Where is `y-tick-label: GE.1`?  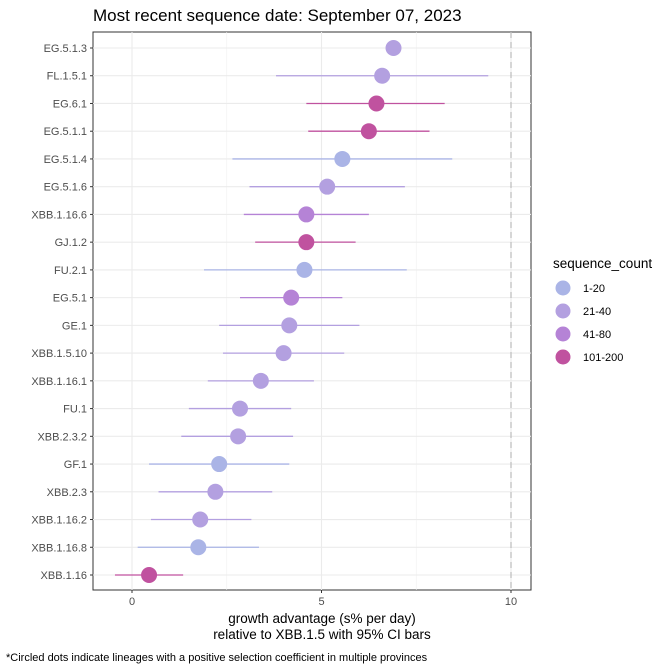 y-tick-label: GE.1 is located at coordinates (74, 326).